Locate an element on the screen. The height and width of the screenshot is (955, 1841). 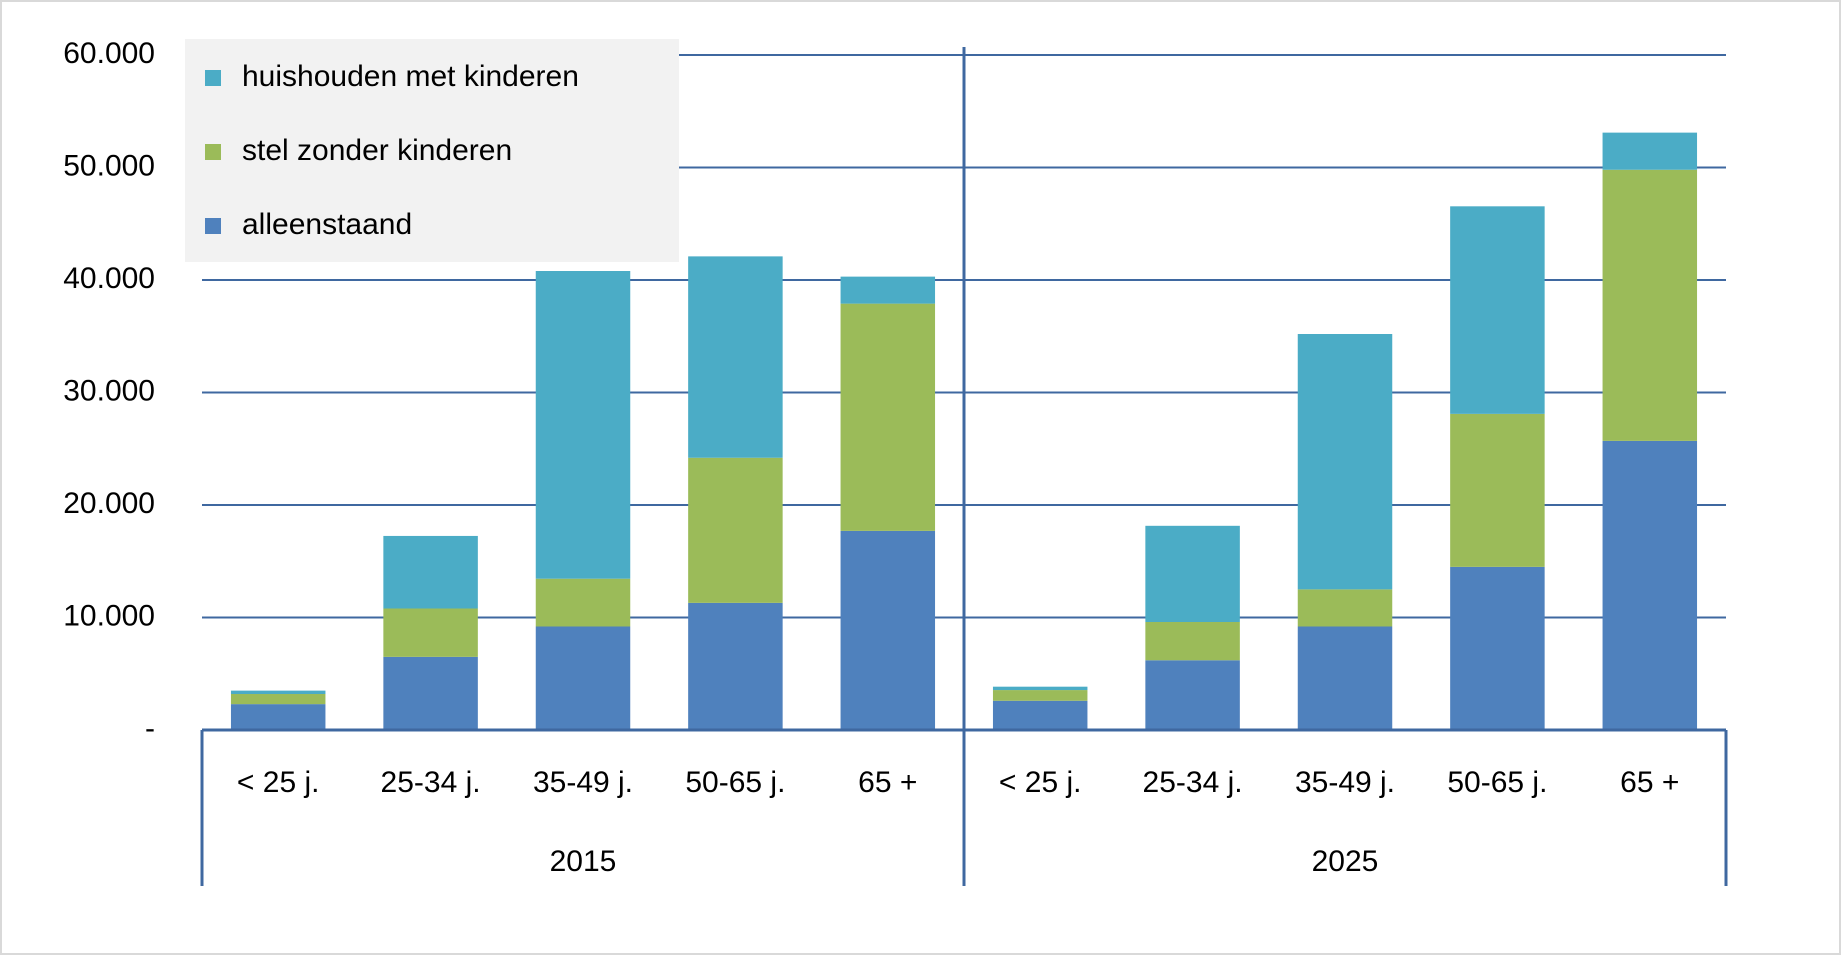
group-label: 2015 is located at coordinates (583, 861).